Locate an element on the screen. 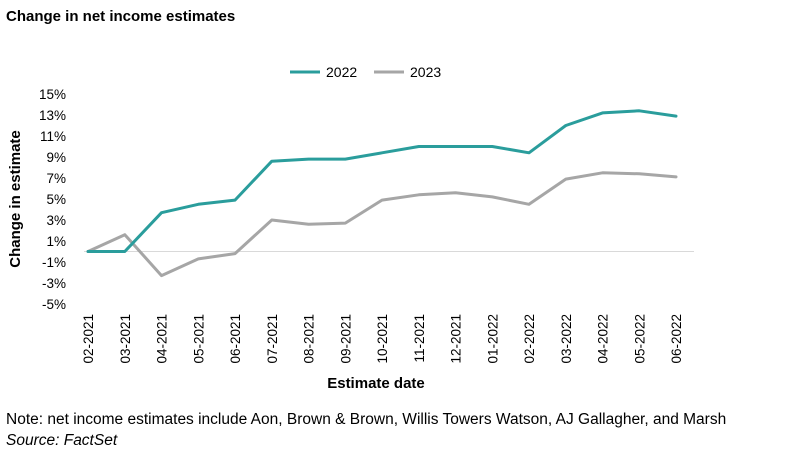  chart-title: Change in net income estimates is located at coordinates (121, 16).